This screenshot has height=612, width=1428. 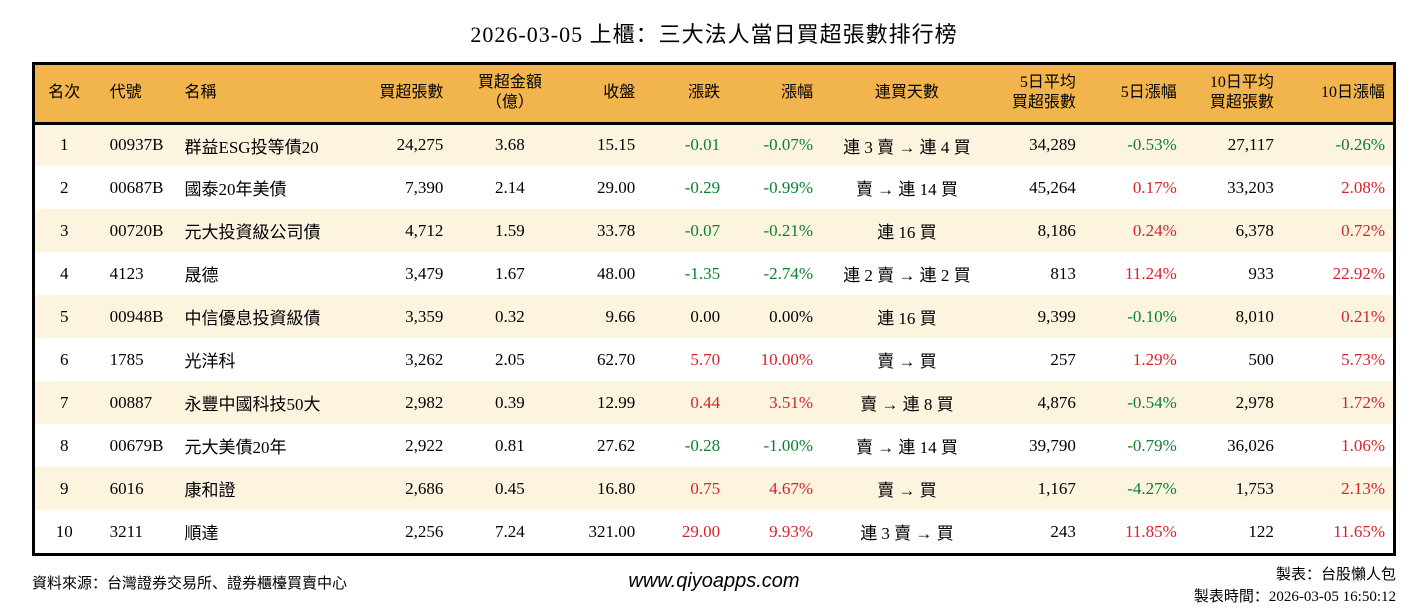 I want to click on change-pct-cell: -0.07%, so click(x=788, y=145).